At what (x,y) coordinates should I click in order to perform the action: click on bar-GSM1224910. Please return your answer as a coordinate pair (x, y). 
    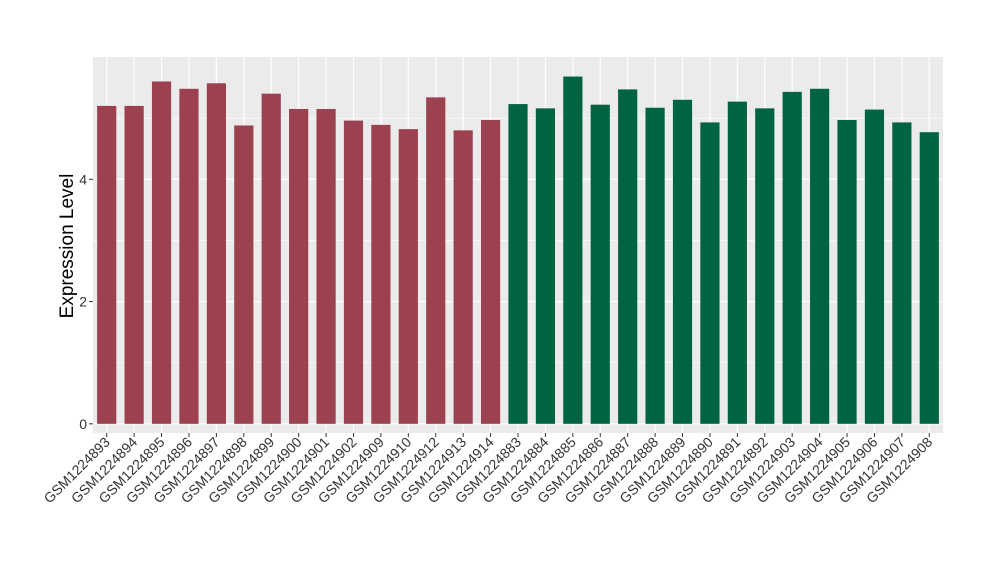
    Looking at the image, I should click on (408, 276).